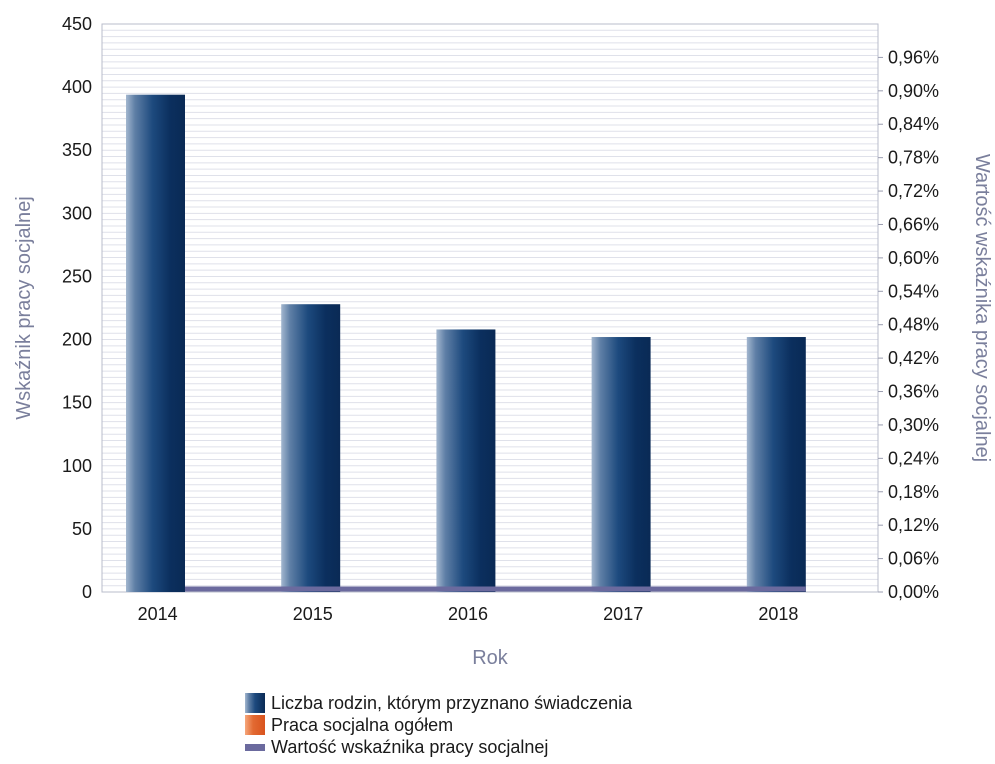 This screenshot has width=995, height=764. I want to click on y2-tick-label: 0,84%, so click(913, 124).